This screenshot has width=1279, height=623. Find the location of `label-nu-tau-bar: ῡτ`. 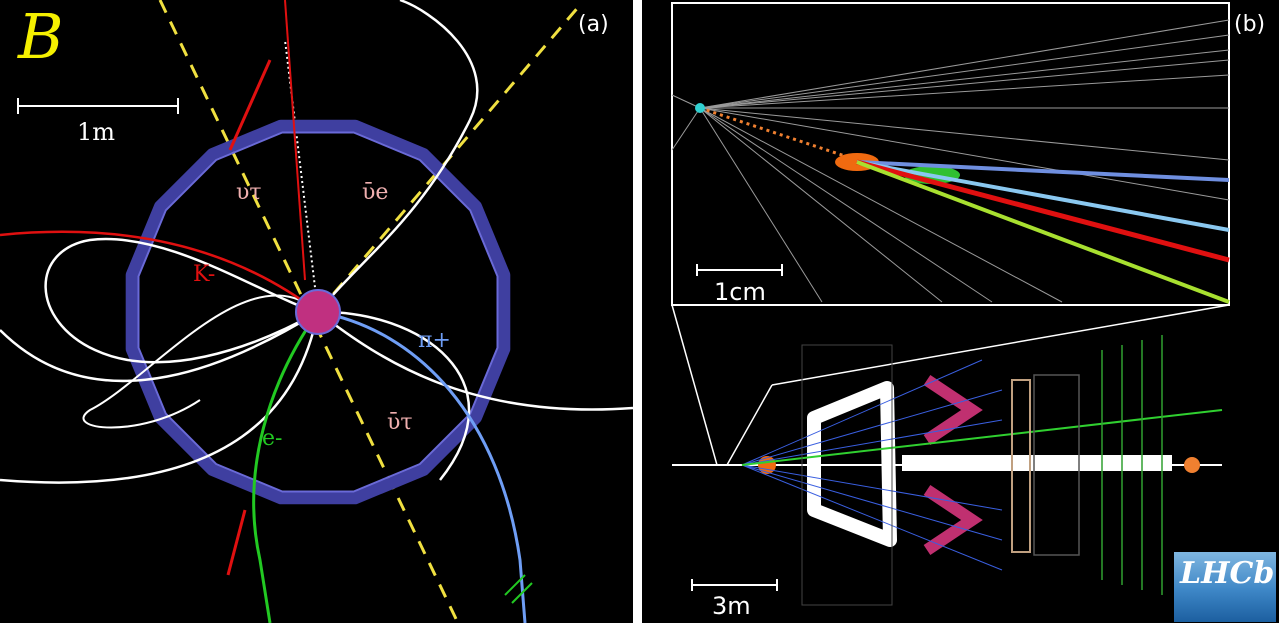

label-nu-tau-bar: ῡτ is located at coordinates (400, 422).